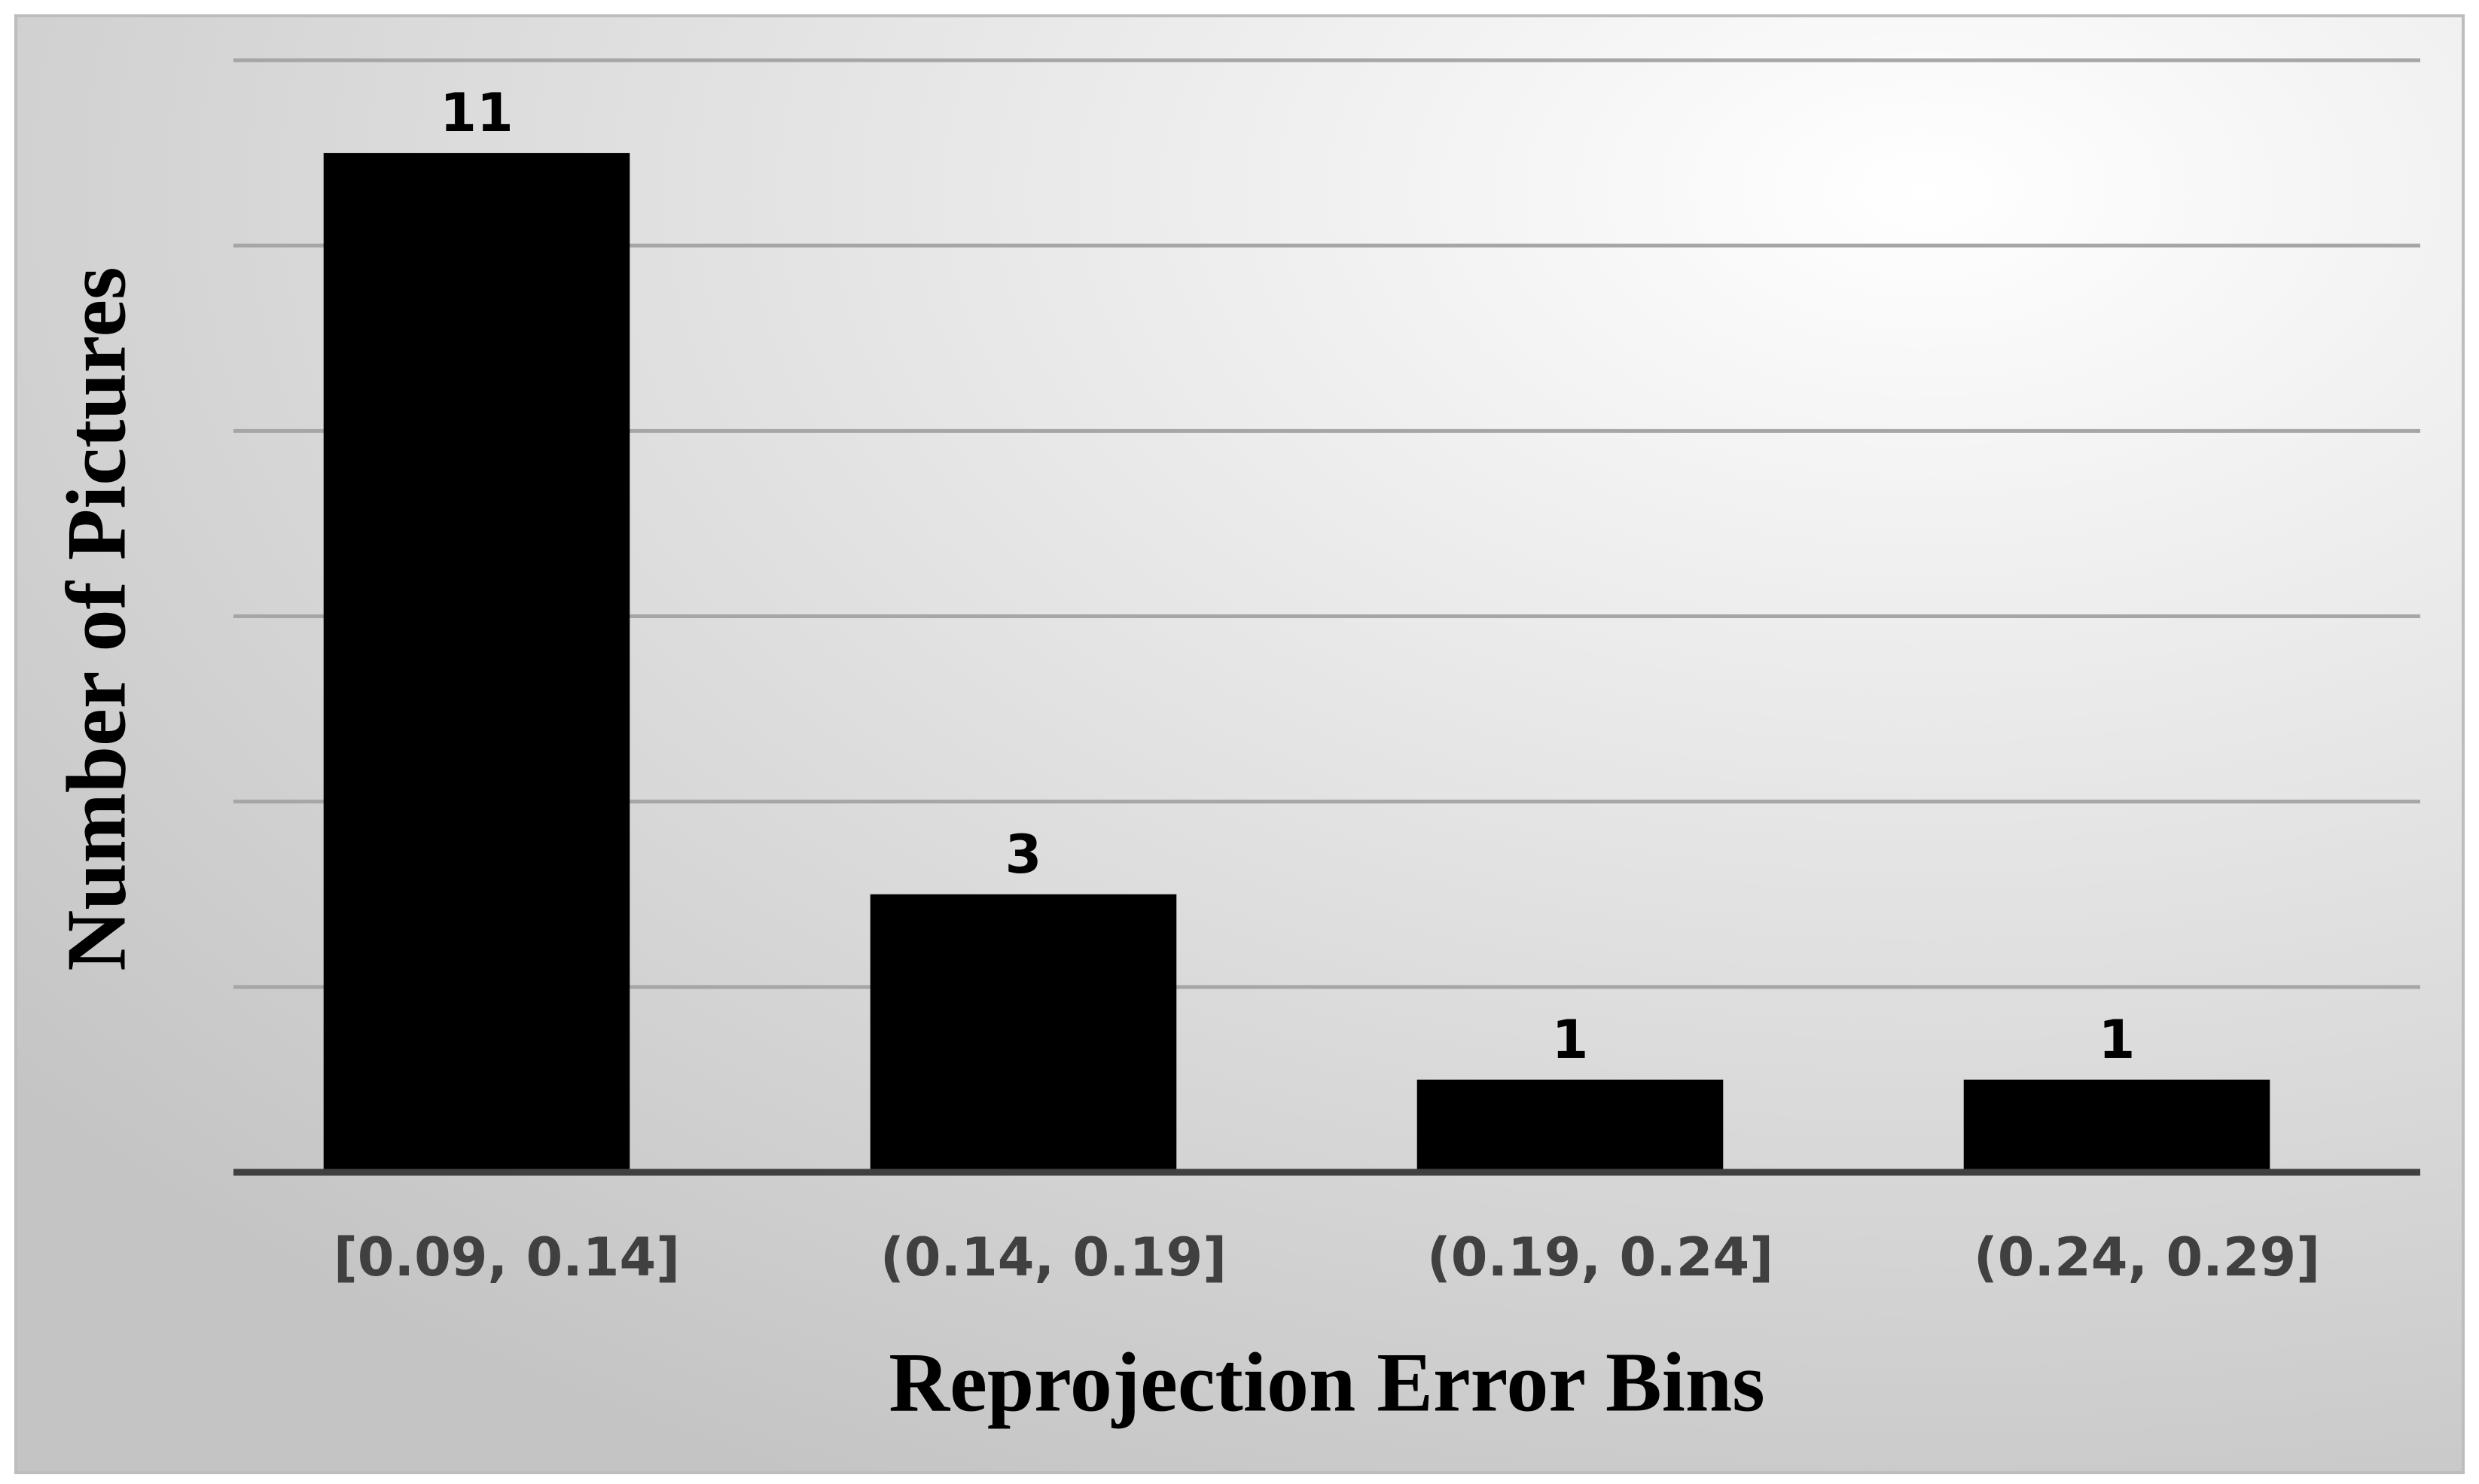 The height and width of the screenshot is (1484, 2479). Describe the element at coordinates (1326, 1383) in the screenshot. I see `x-axis-title: Reprojection Error Bins` at that location.